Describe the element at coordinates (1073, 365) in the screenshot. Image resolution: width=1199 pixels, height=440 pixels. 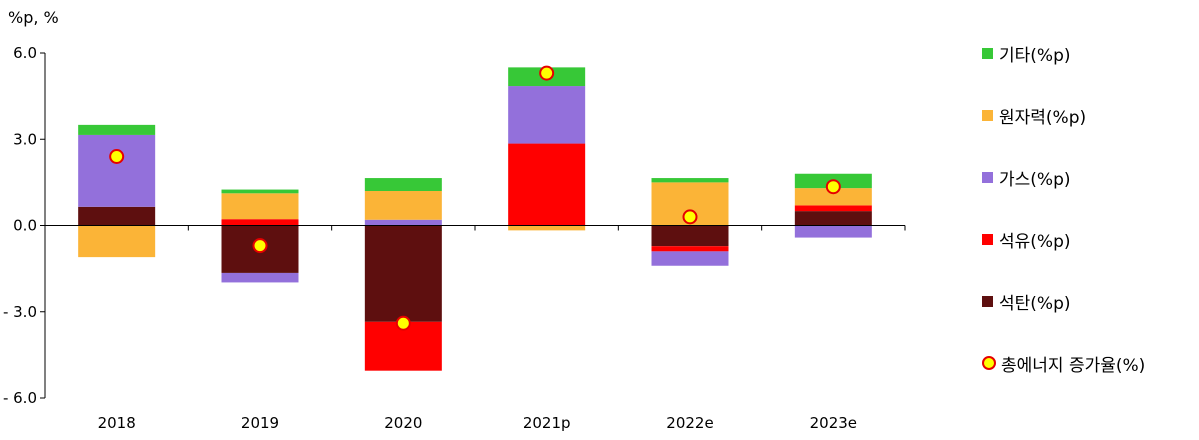
I see `legend-label: 총에너지 증가율(%)` at that location.